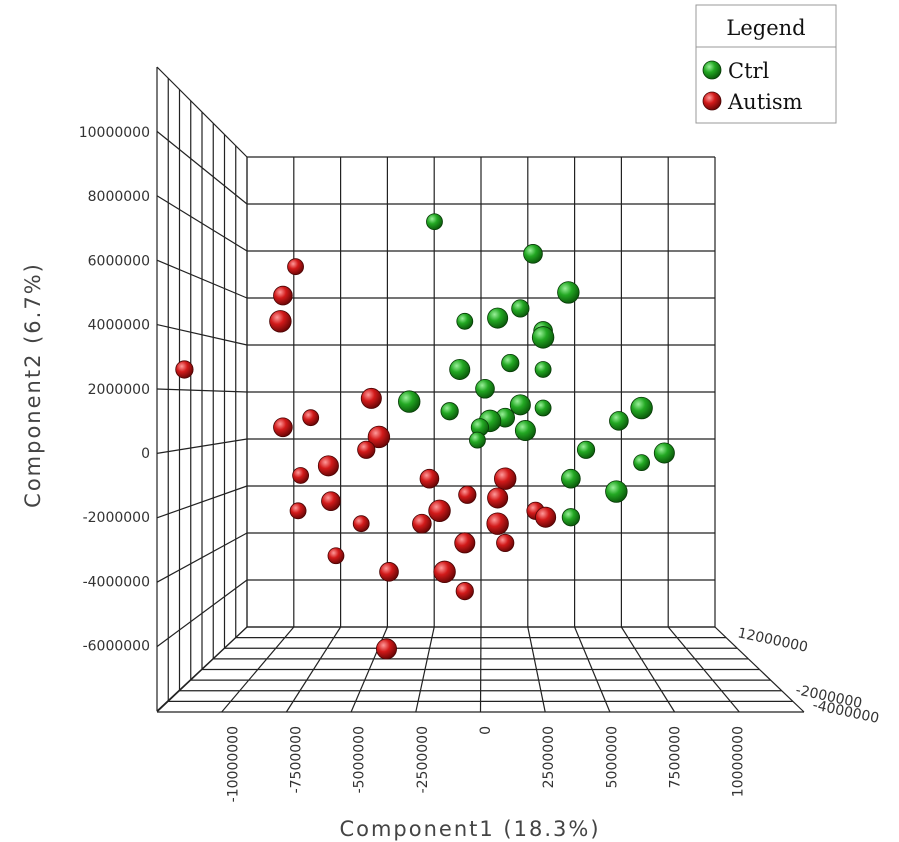 This screenshot has height=842, width=899. What do you see at coordinates (469, 829) in the screenshot?
I see `x-axis-title: Component1 (18.3%)` at bounding box center [469, 829].